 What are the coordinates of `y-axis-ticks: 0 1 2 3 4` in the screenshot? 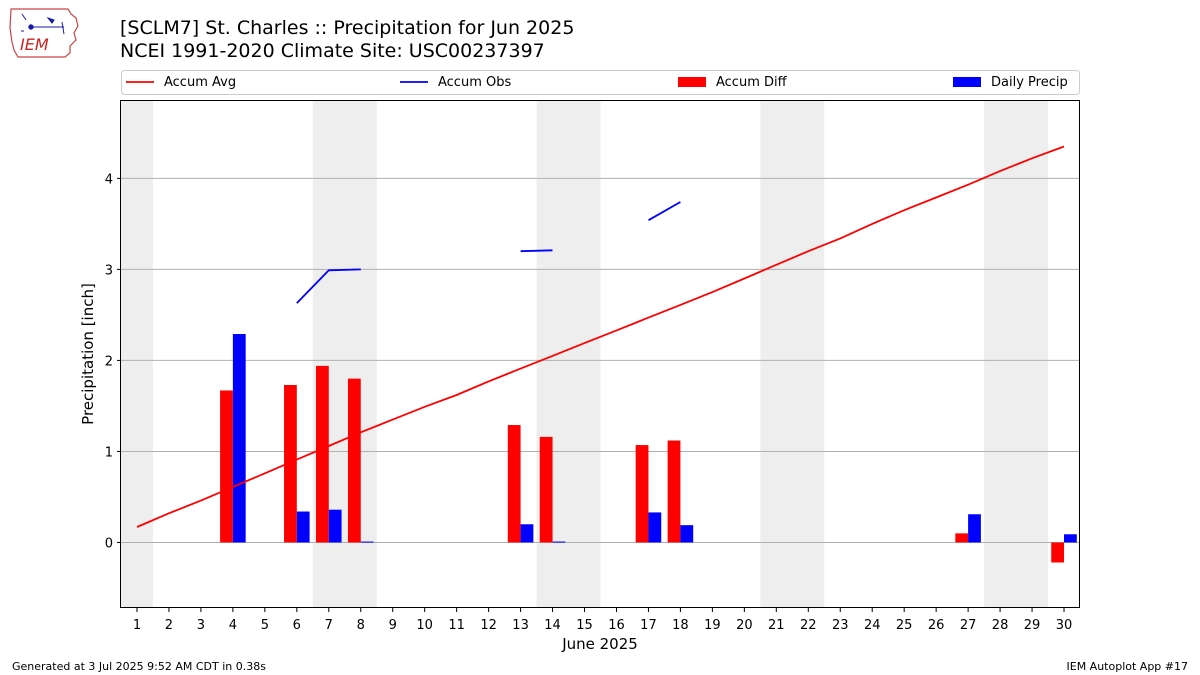 It's located at (113, 361).